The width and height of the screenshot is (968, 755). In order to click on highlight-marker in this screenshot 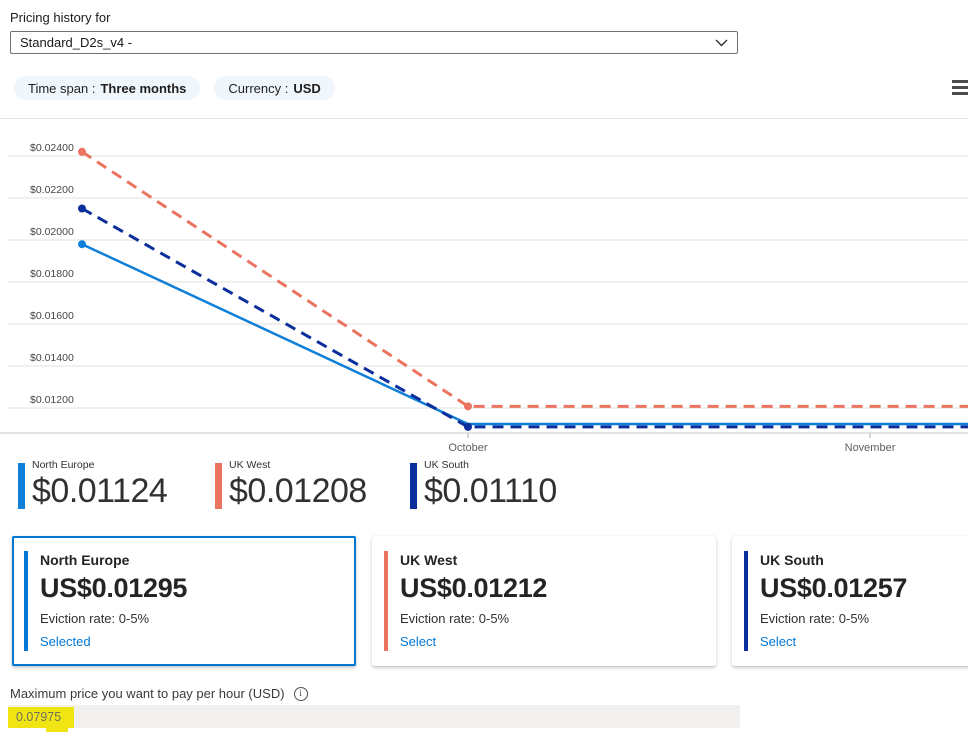, I will do `click(41, 717)`.